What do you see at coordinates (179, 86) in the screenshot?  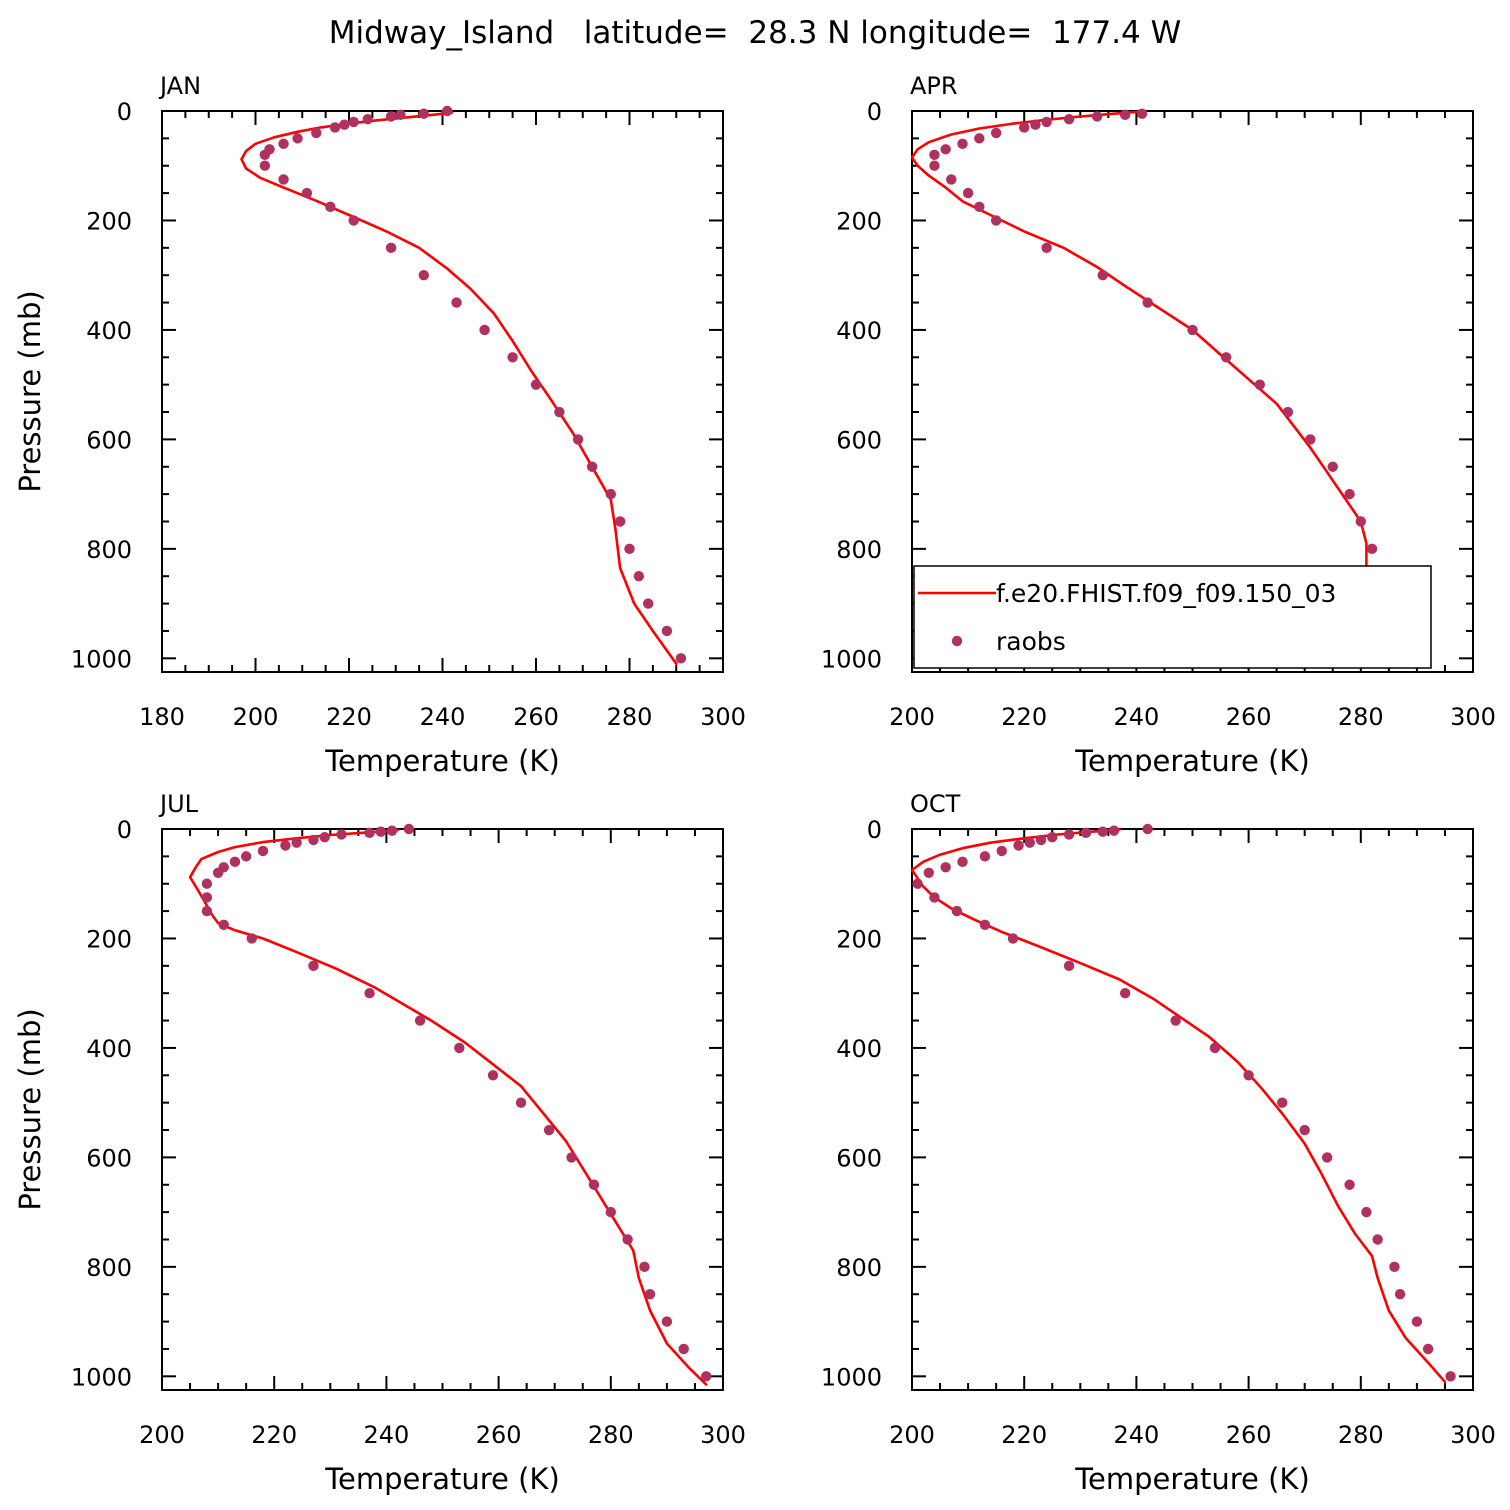 I see `panel-label: JAN` at bounding box center [179, 86].